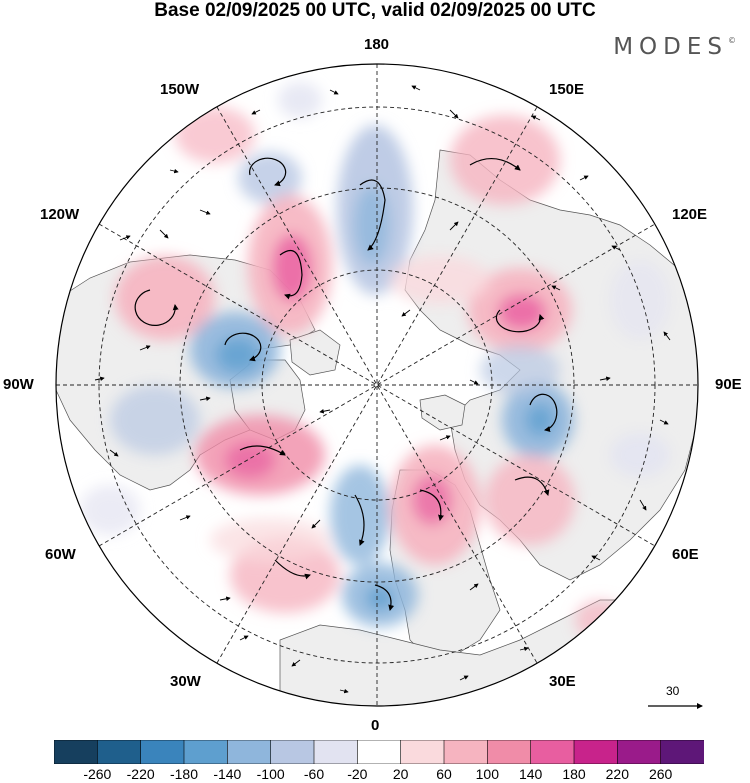 Image resolution: width=750 pixels, height=783 pixels. Describe the element at coordinates (685, 554) in the screenshot. I see `lon-label-60e: 60E` at that location.